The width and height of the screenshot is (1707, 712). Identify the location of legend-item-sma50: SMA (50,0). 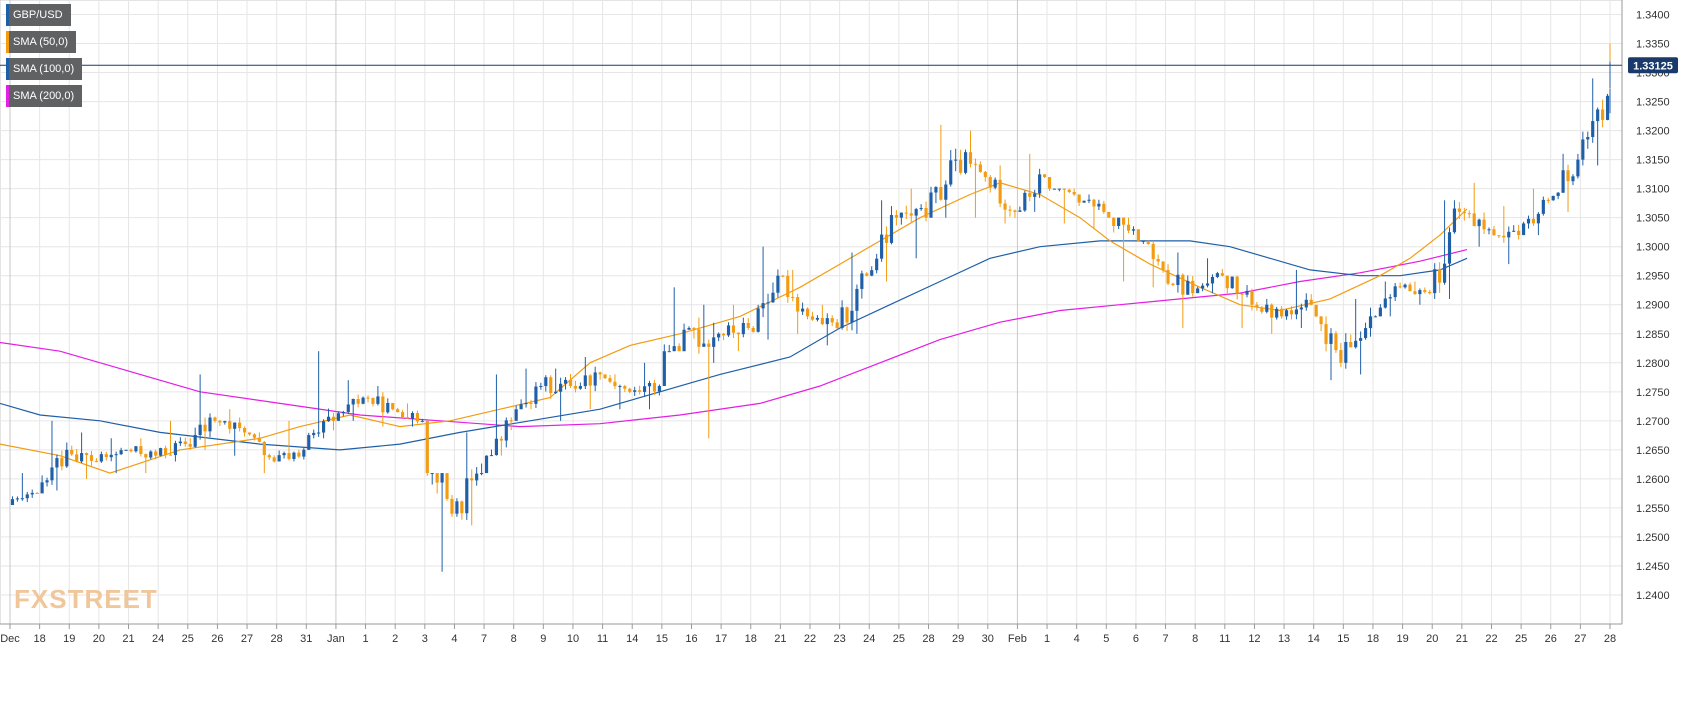
(41, 42).